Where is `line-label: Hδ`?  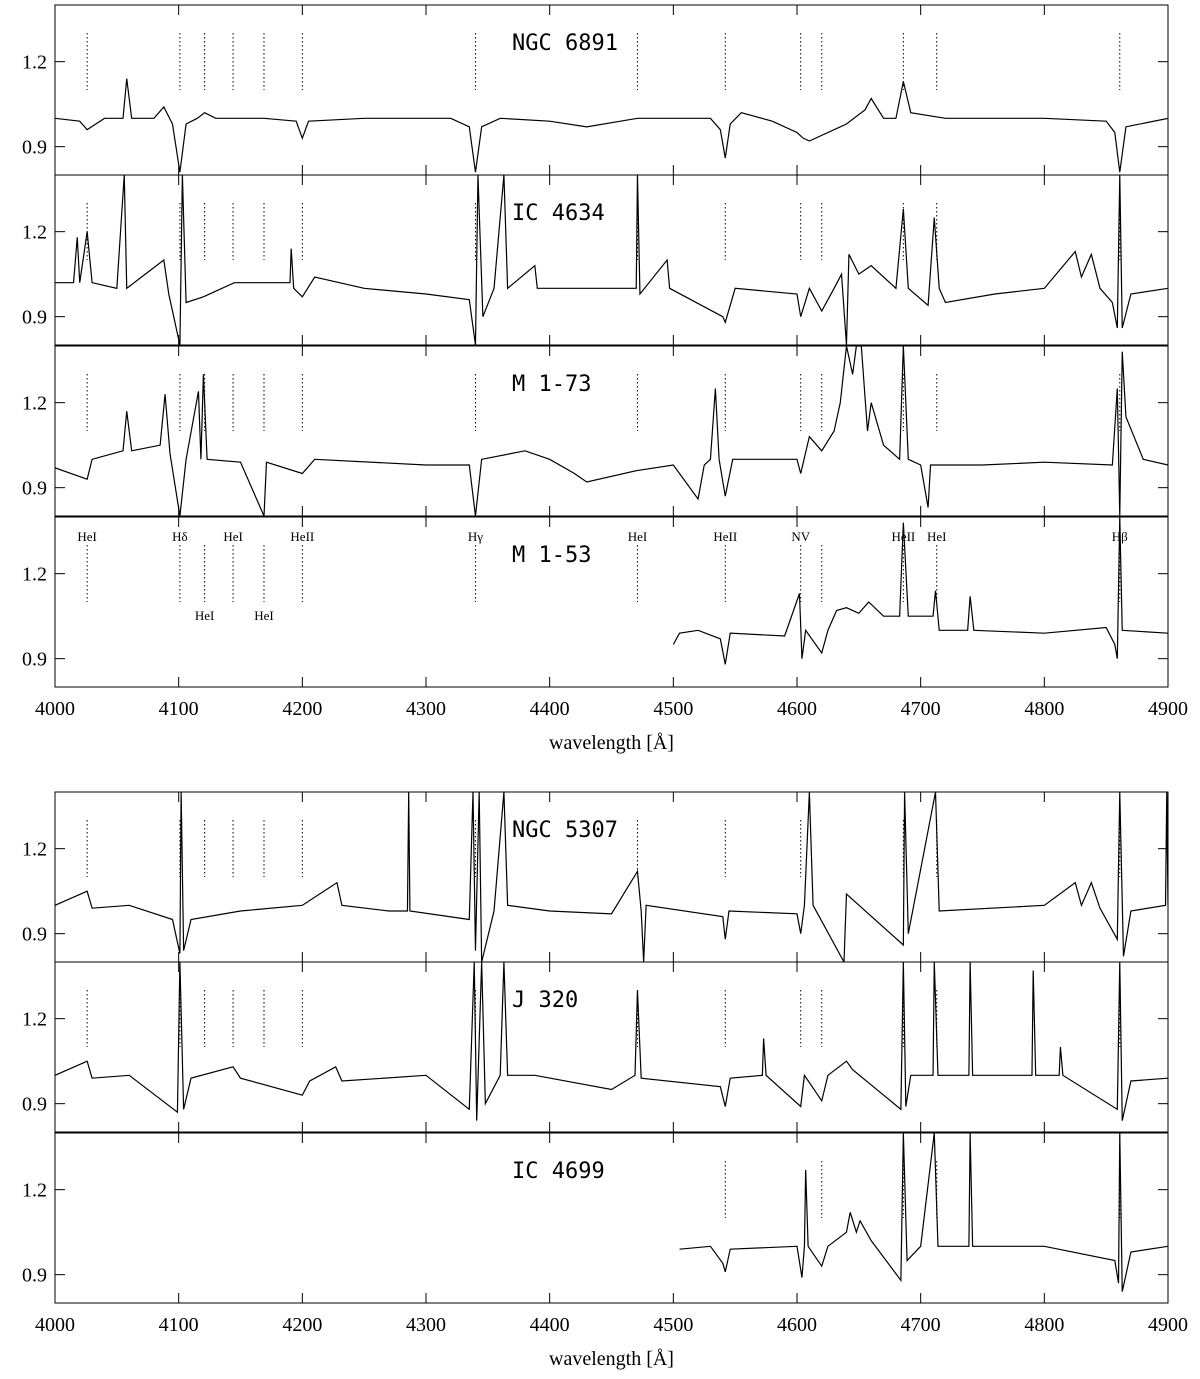
line-label: Hδ is located at coordinates (180, 536).